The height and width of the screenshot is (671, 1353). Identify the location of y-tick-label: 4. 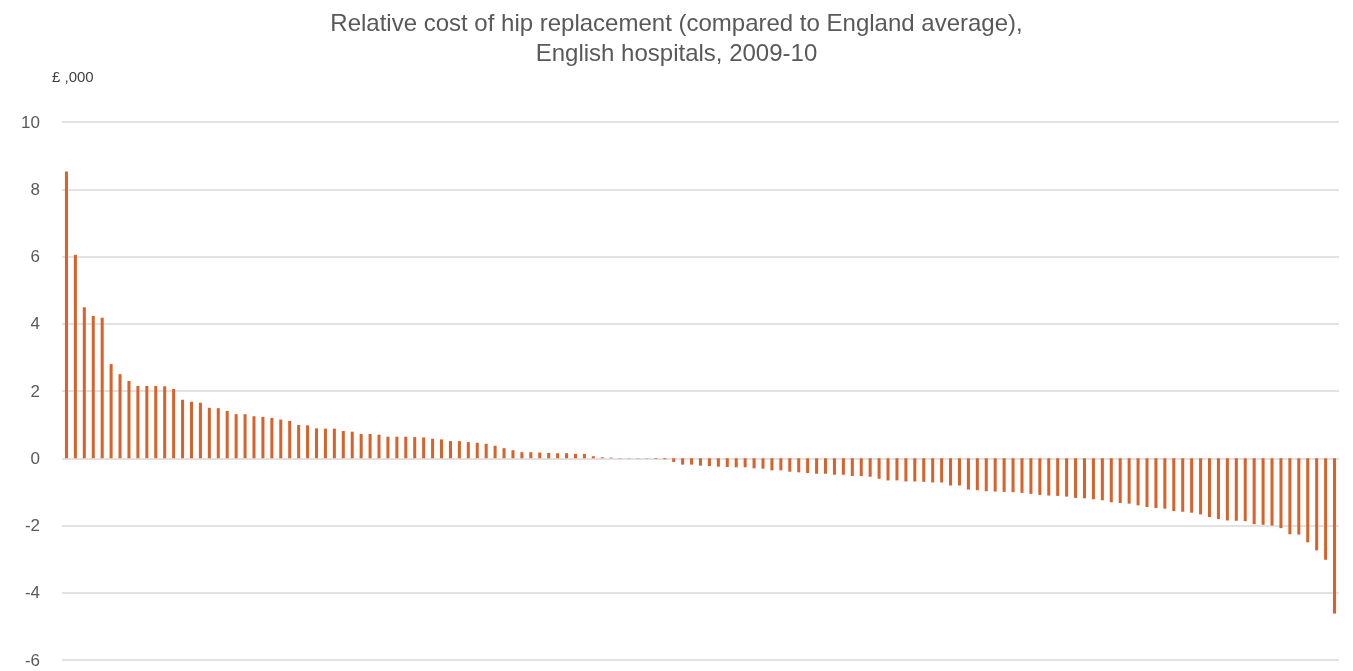
(35, 324).